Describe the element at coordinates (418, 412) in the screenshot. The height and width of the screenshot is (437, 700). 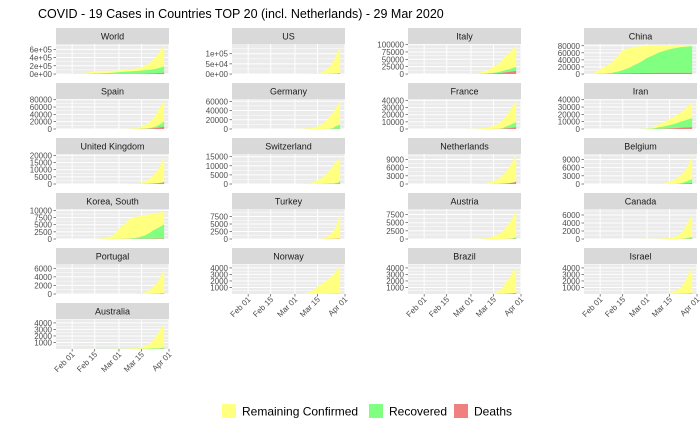
I see `legend-label: Recovered` at that location.